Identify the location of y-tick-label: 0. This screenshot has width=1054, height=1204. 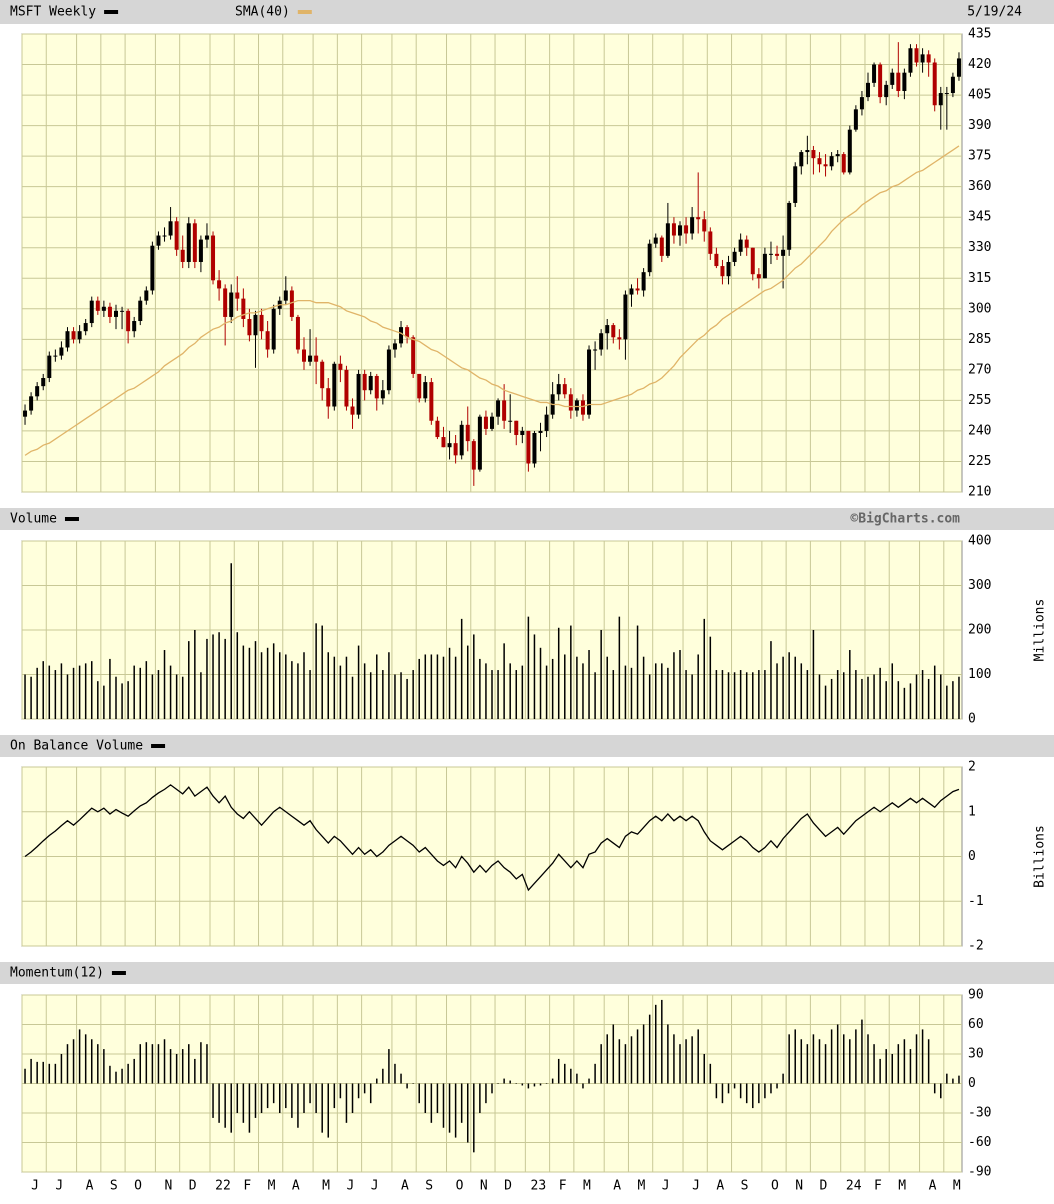
(972, 719).